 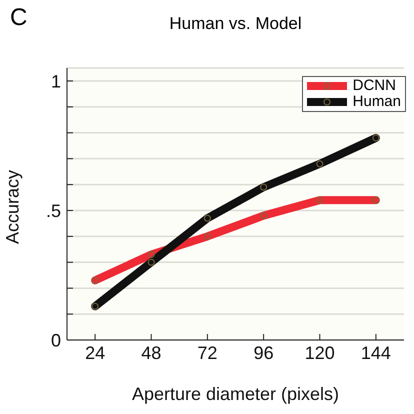 I want to click on x-tick-label: 120, so click(x=319, y=352).